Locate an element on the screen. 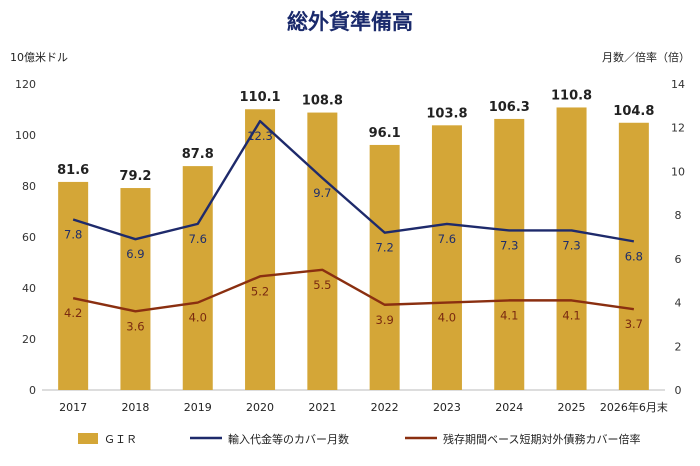  gir-bar-value: 110.8 is located at coordinates (571, 95).